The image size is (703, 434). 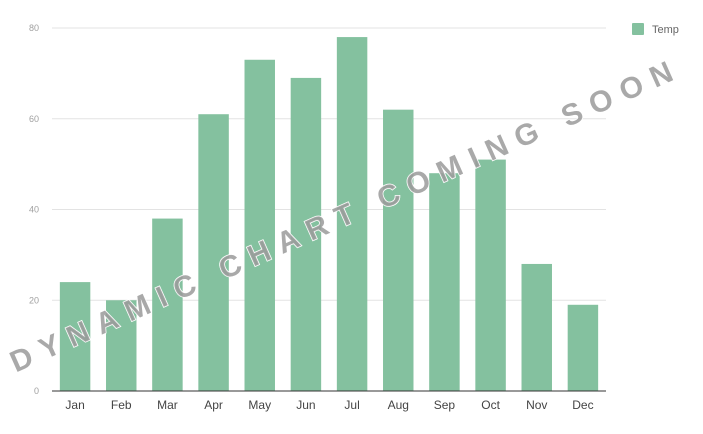 I want to click on x-tick-label-apr: Apr, so click(x=213, y=405).